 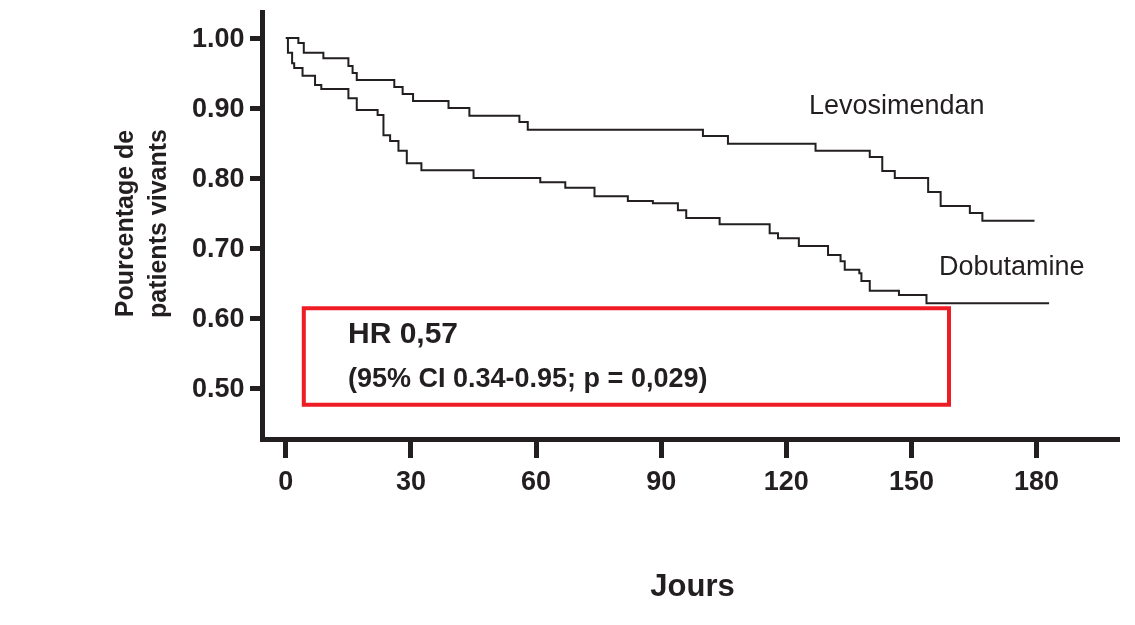 What do you see at coordinates (692, 585) in the screenshot?
I see `x-axis-title: Jours` at bounding box center [692, 585].